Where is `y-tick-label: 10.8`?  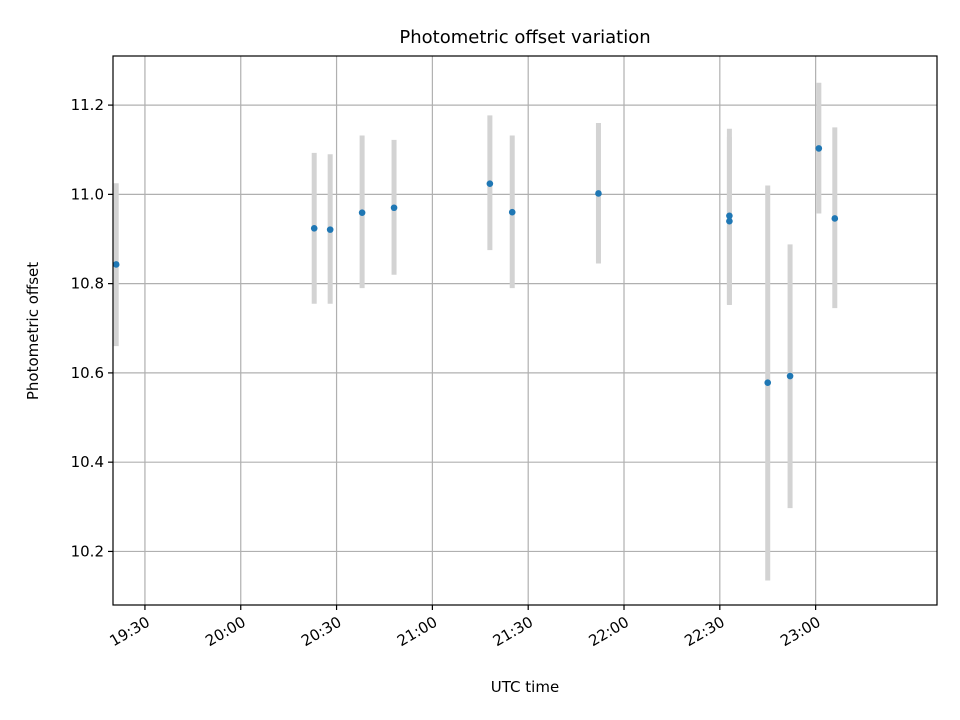 y-tick-label: 10.8 is located at coordinates (87, 284).